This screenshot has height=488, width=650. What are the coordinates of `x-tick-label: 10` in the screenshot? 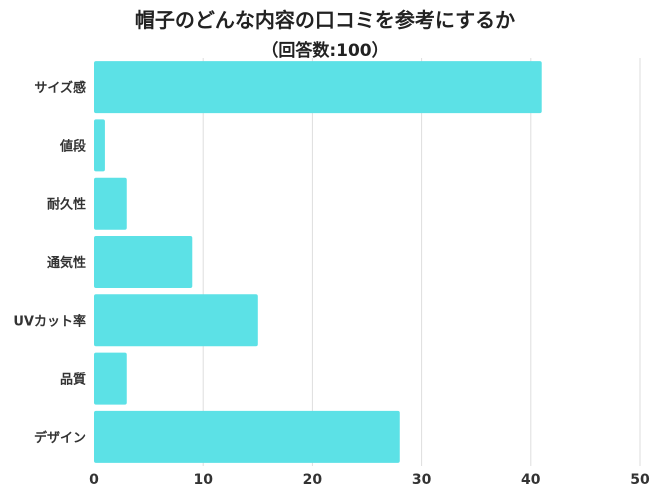 It's located at (203, 480).